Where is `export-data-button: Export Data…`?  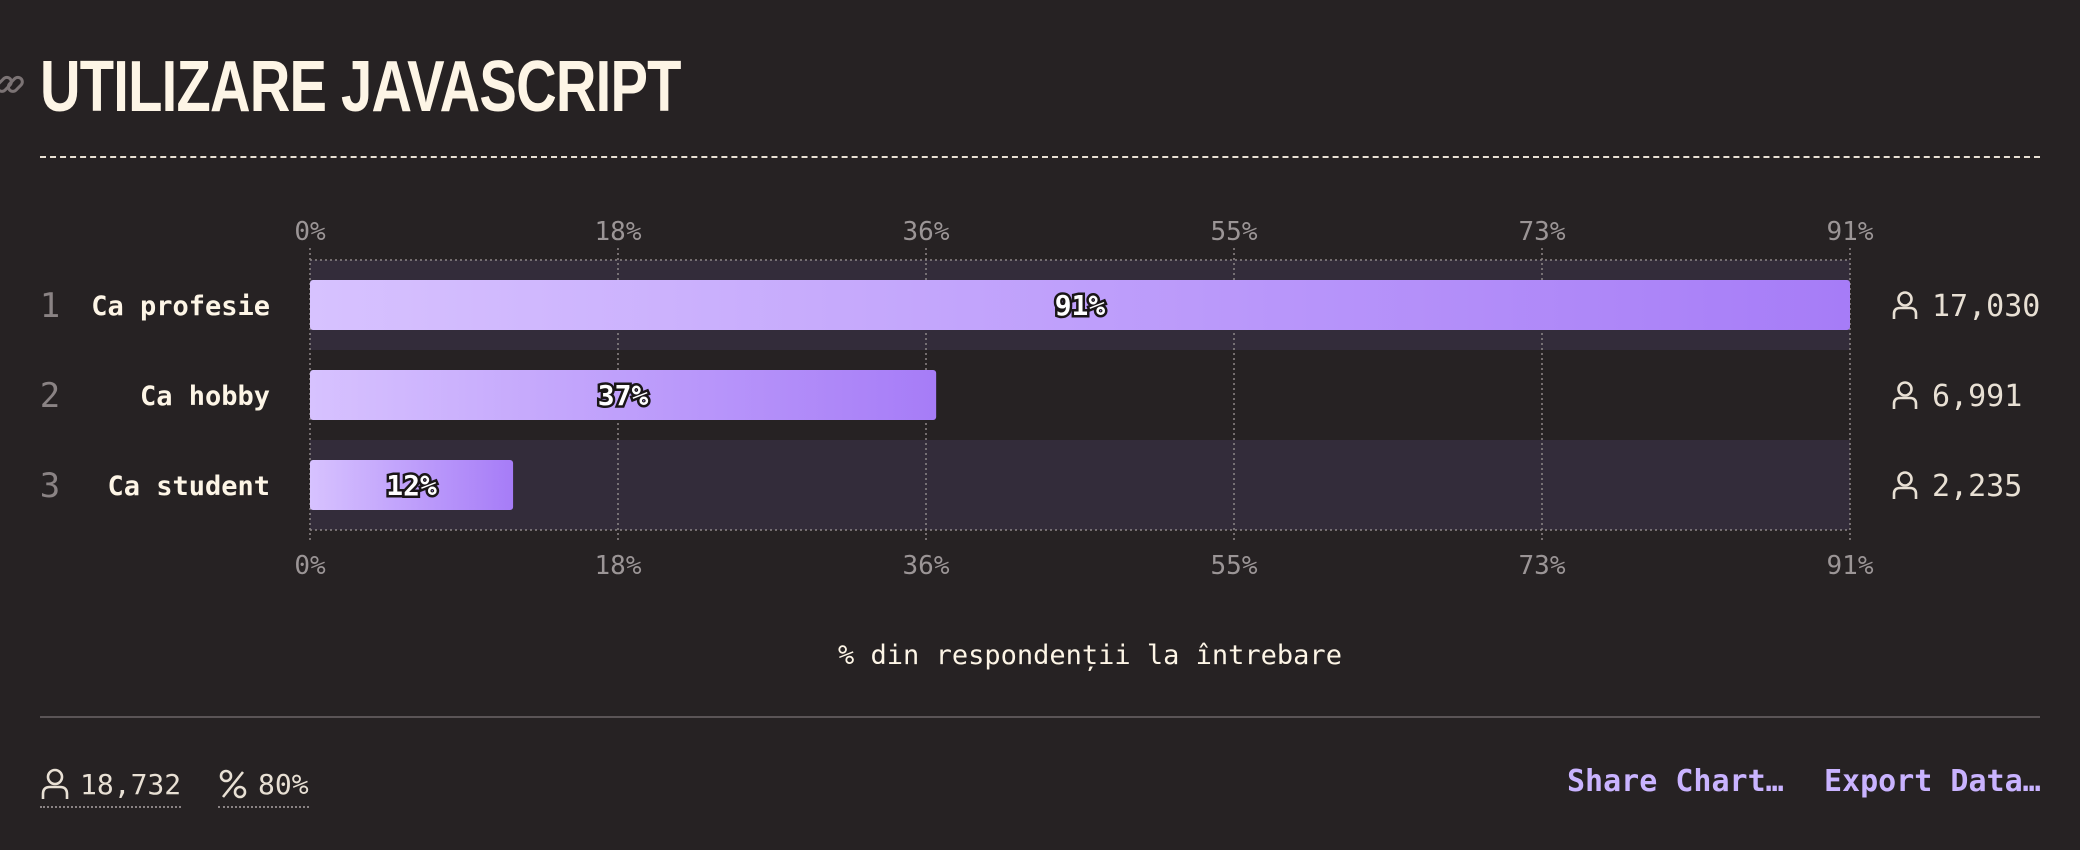
export-data-button: Export Data… is located at coordinates (1932, 781).